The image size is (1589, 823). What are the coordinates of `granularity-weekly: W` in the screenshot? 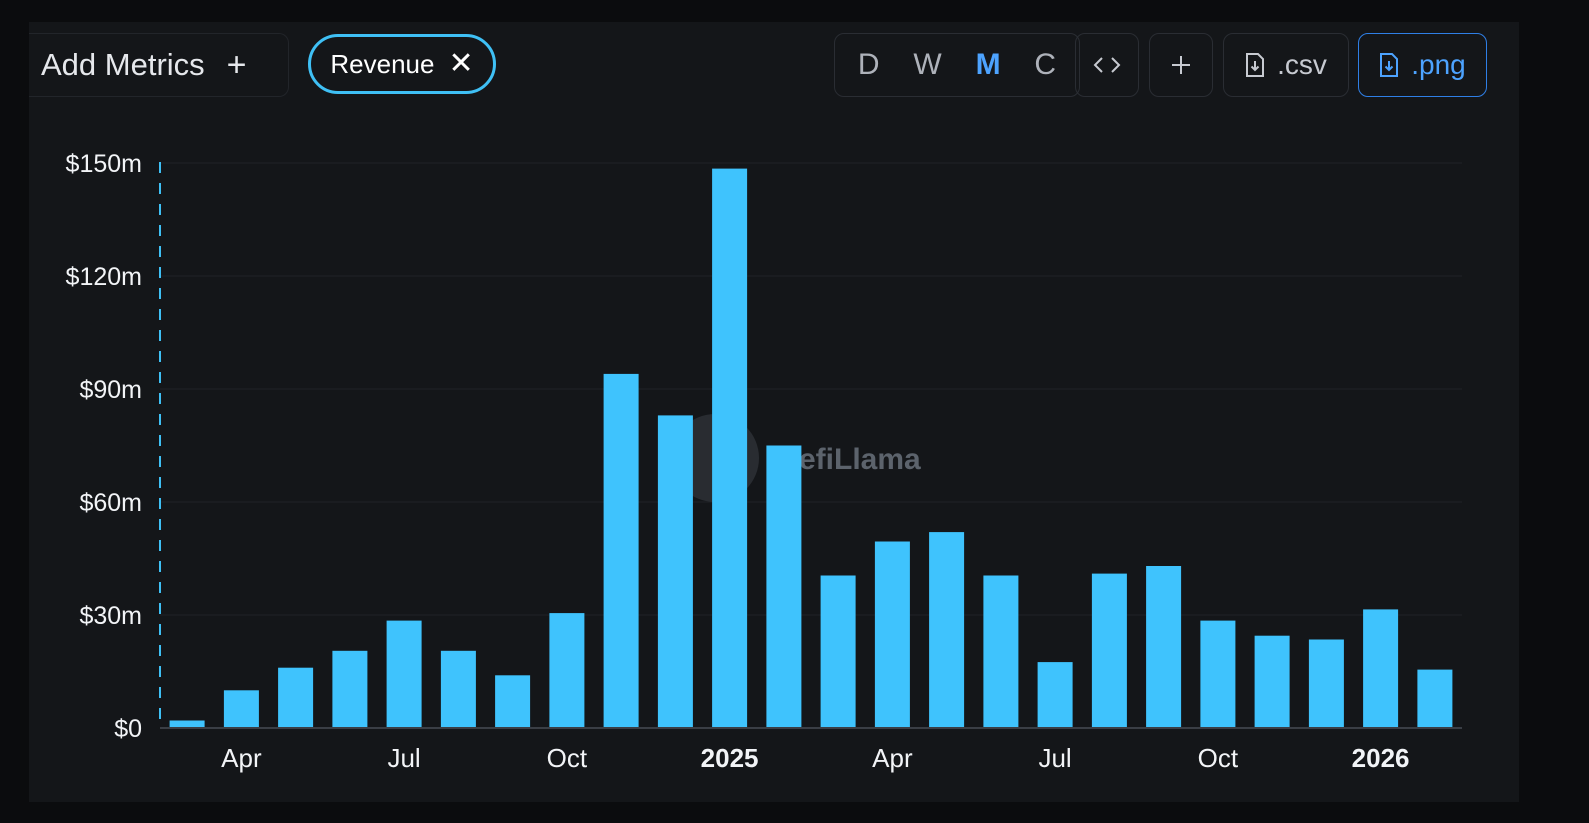 It's located at (927, 64).